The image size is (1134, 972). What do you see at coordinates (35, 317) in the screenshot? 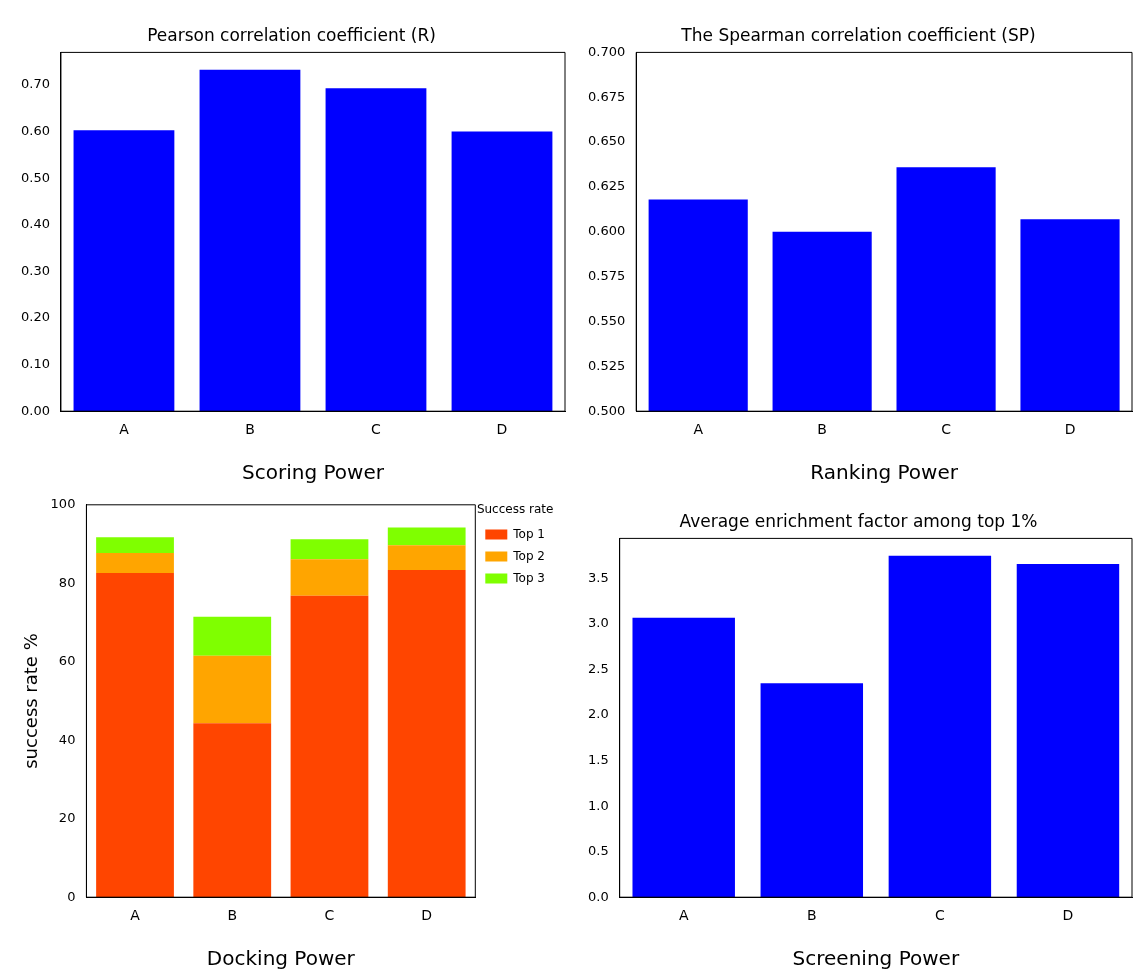
I see `y-tick-label: 0.20` at bounding box center [35, 317].